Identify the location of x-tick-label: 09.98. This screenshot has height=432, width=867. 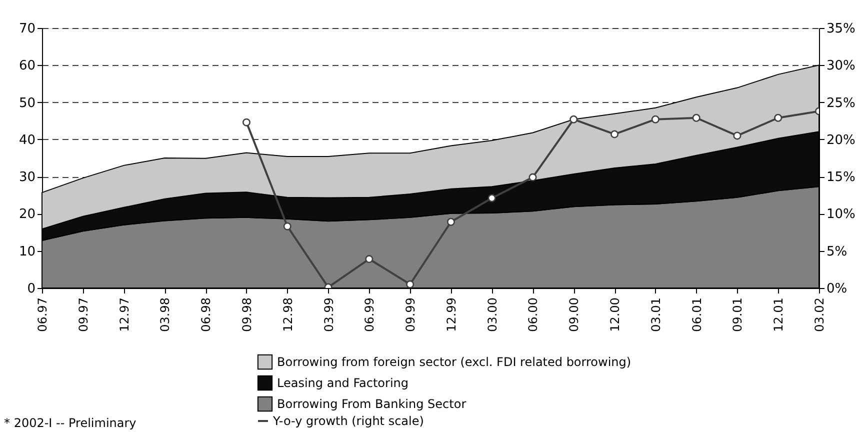
(247, 315).